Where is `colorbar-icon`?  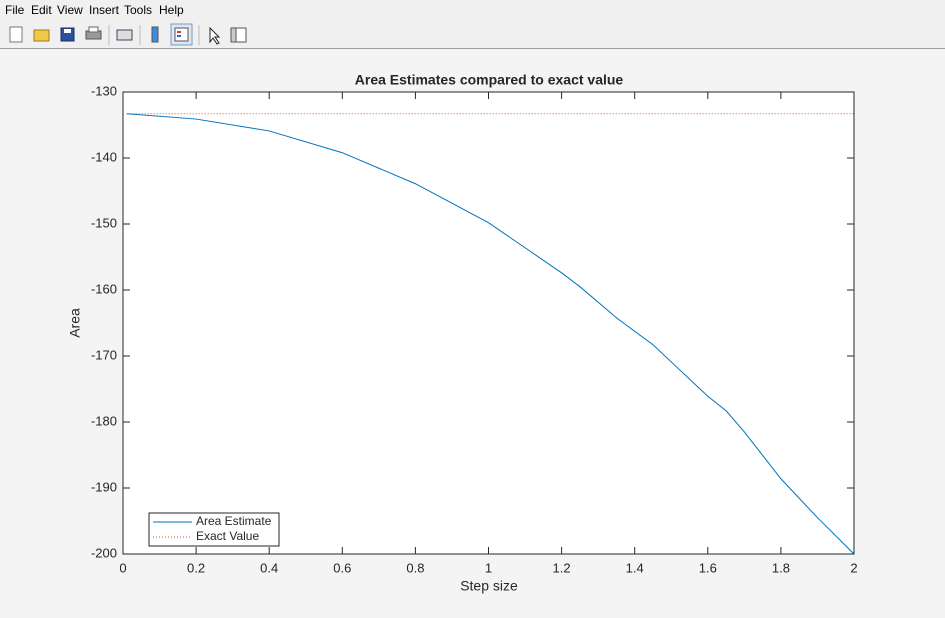
colorbar-icon is located at coordinates (155, 34).